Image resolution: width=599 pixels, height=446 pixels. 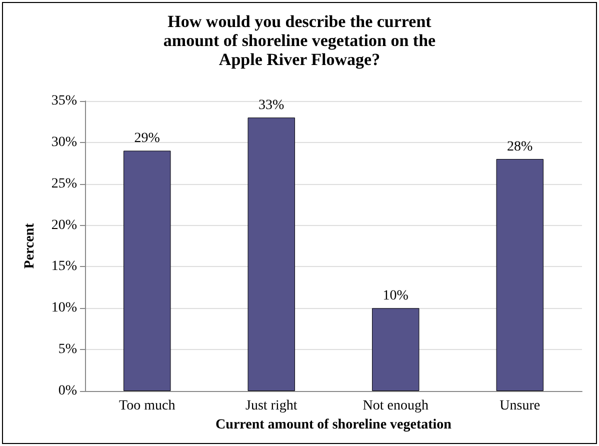 What do you see at coordinates (272, 406) in the screenshot?
I see `x-tick-label: Just right` at bounding box center [272, 406].